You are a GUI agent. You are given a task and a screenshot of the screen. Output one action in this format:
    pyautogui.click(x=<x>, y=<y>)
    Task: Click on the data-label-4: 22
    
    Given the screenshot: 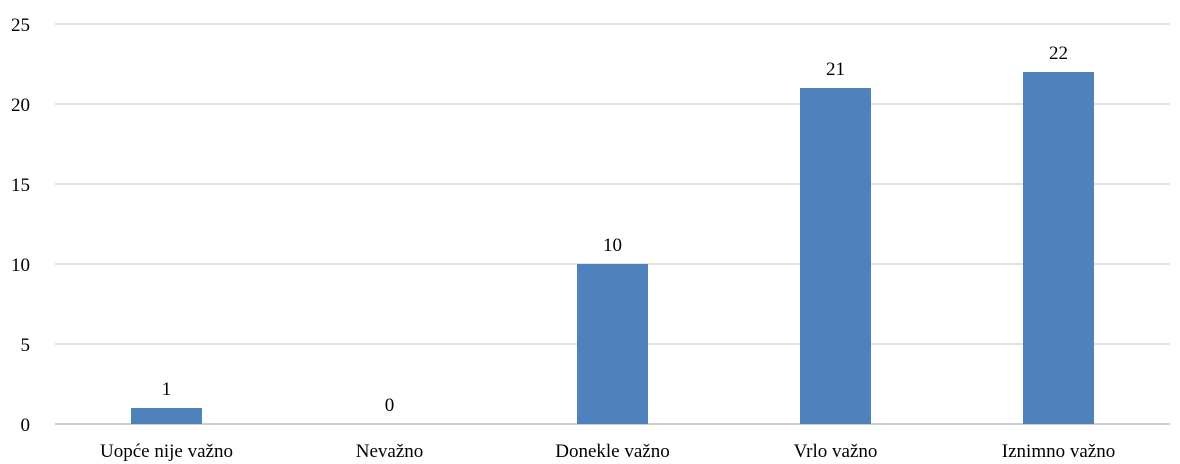 What is the action you would take?
    pyautogui.click(x=1058, y=53)
    